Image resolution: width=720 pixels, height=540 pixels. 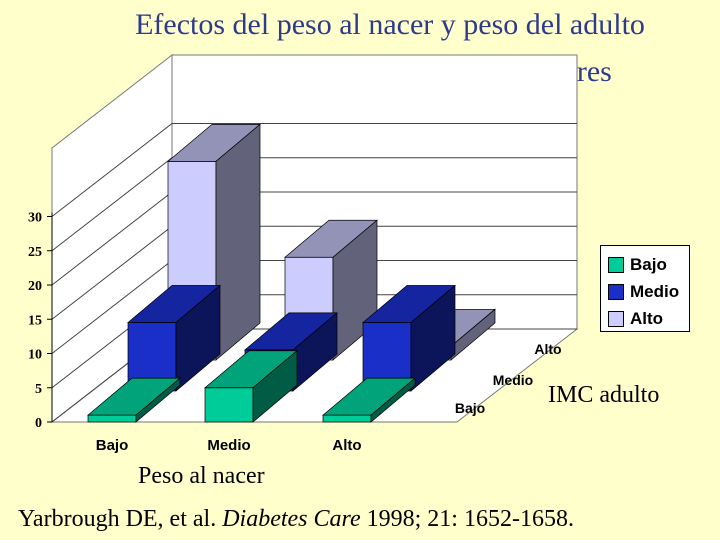 What do you see at coordinates (314, 170) in the screenshot?
I see `gridline` at bounding box center [314, 170].